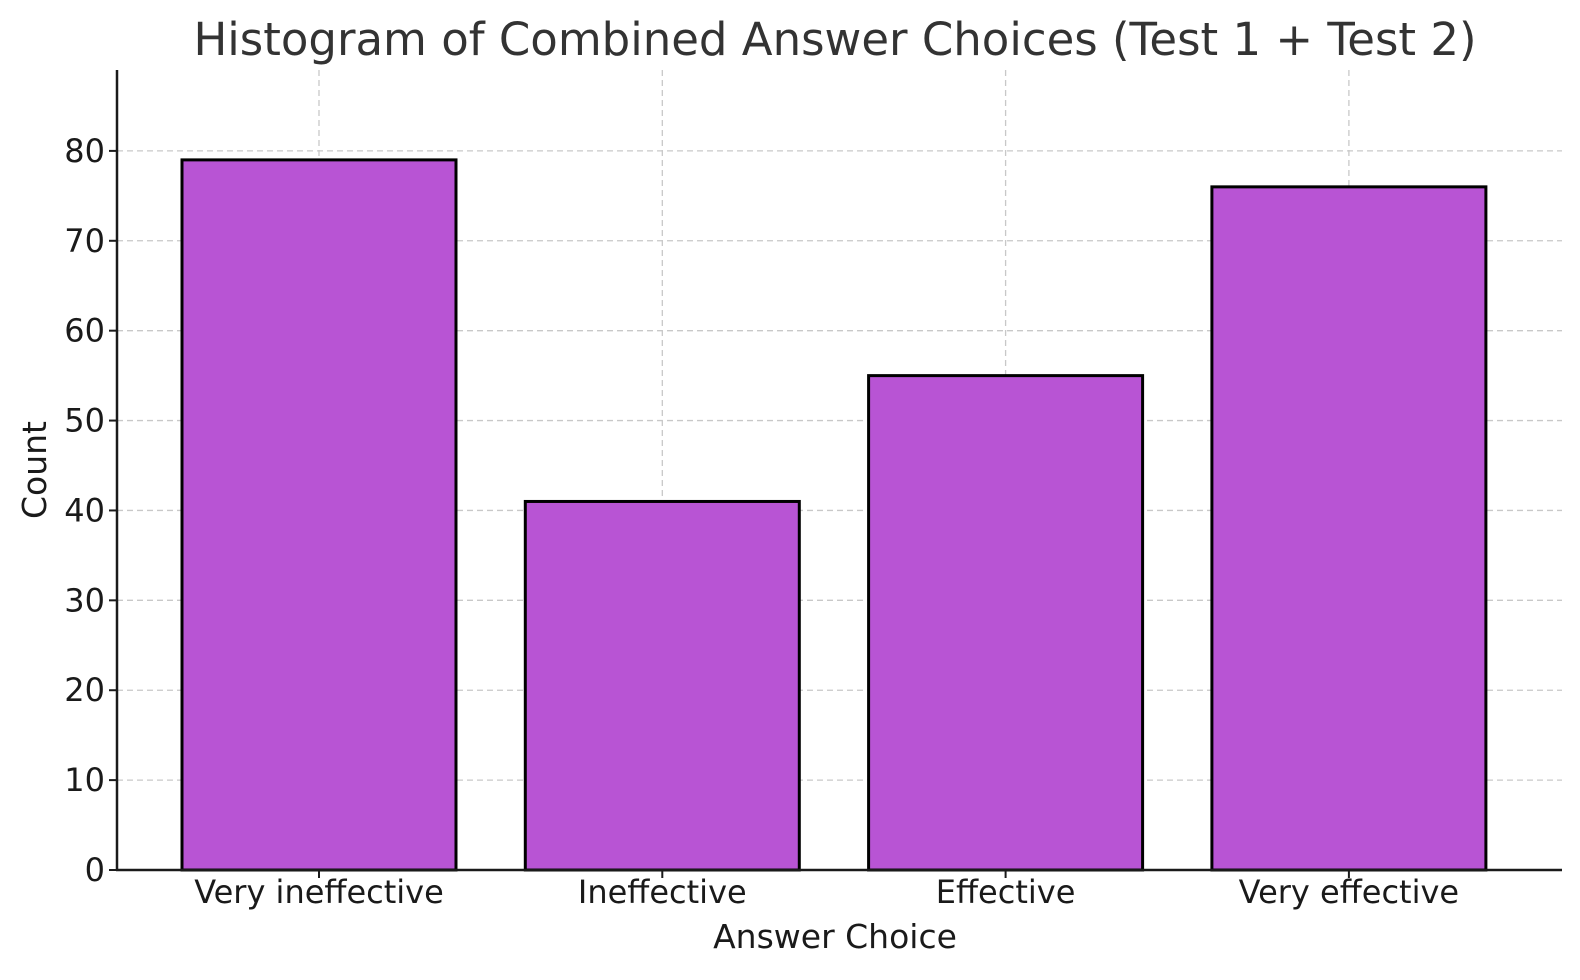  Describe the element at coordinates (1006, 892) in the screenshot. I see `x-tick-label: Effective` at that location.